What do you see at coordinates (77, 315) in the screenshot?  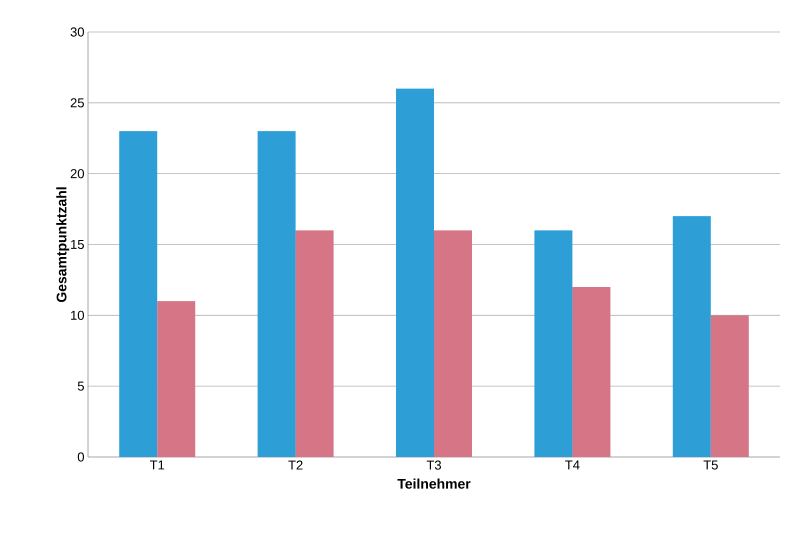 I see `y-tick-label: 10` at bounding box center [77, 315].